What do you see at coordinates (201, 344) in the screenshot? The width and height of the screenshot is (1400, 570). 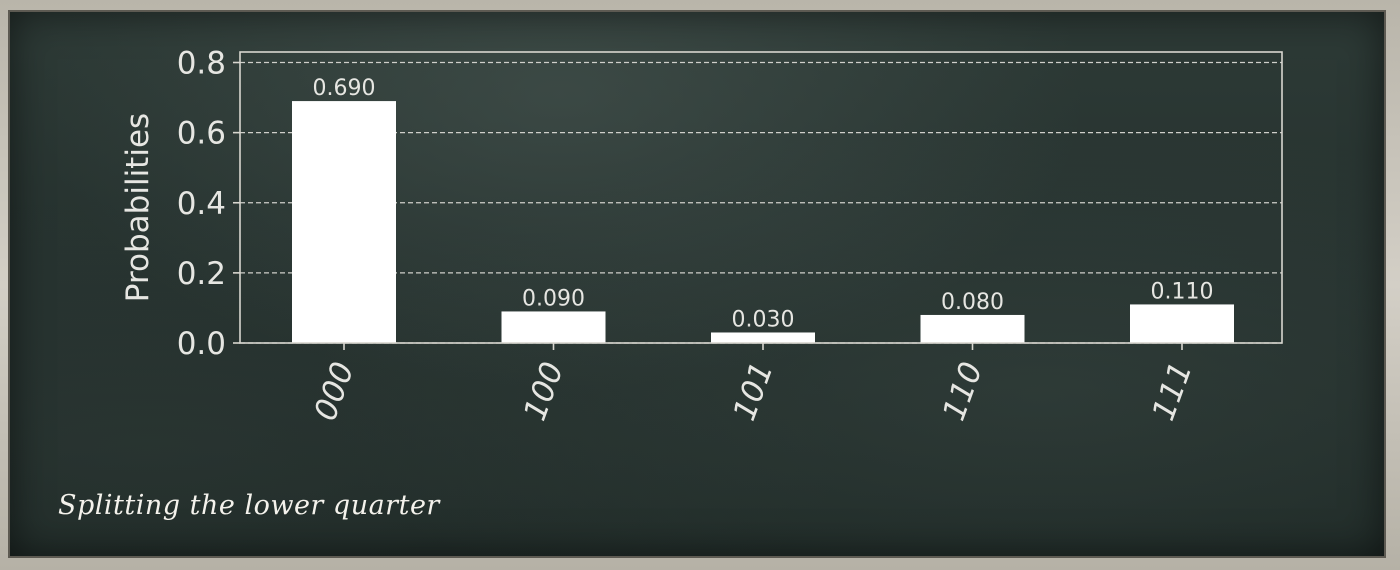 I see `ytick-label-0: 0.0` at bounding box center [201, 344].